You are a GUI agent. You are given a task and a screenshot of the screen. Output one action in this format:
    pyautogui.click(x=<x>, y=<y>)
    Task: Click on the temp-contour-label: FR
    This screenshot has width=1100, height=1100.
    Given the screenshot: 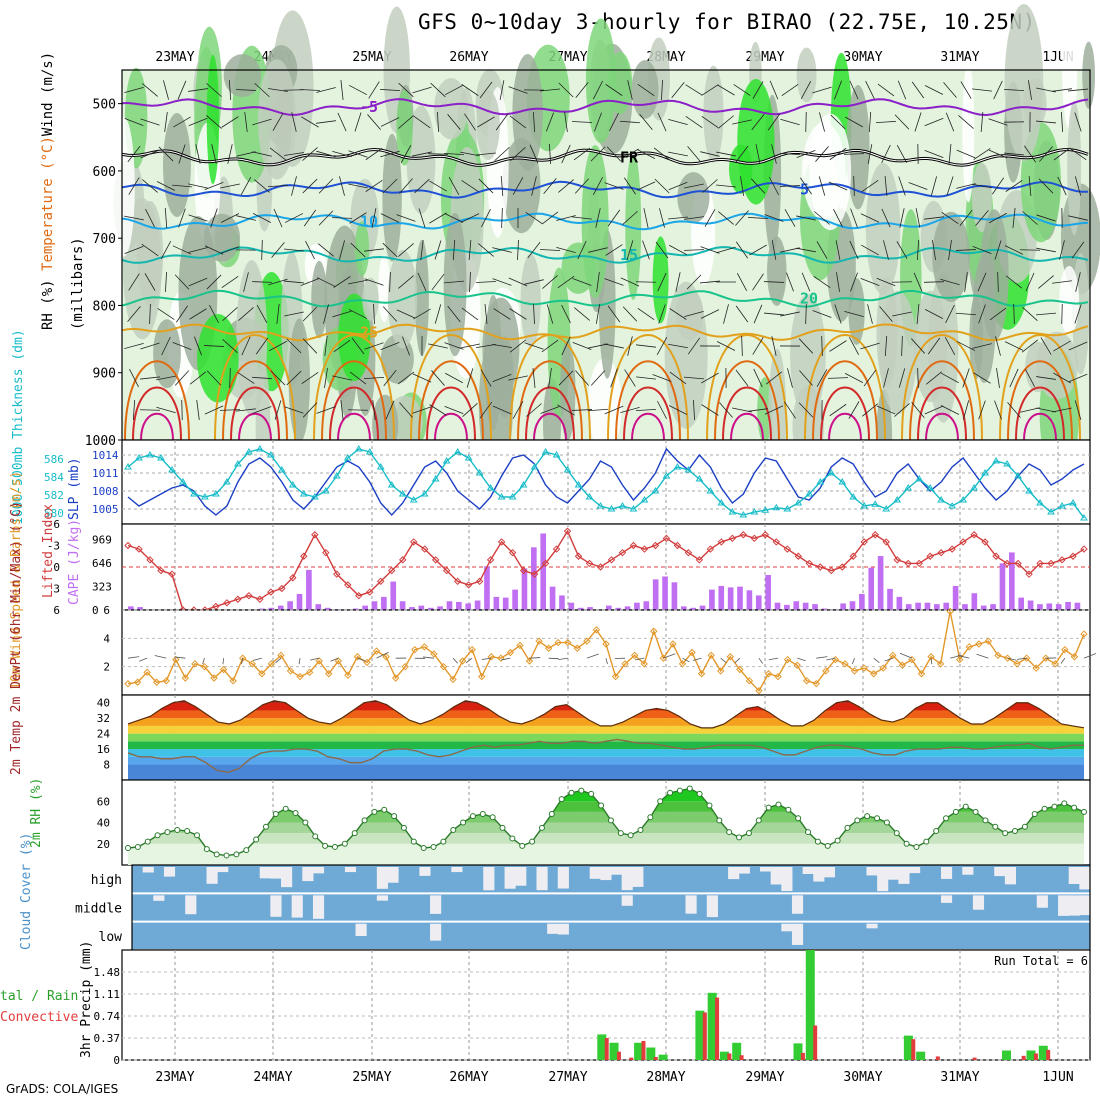 What is the action you would take?
    pyautogui.click(x=629, y=157)
    